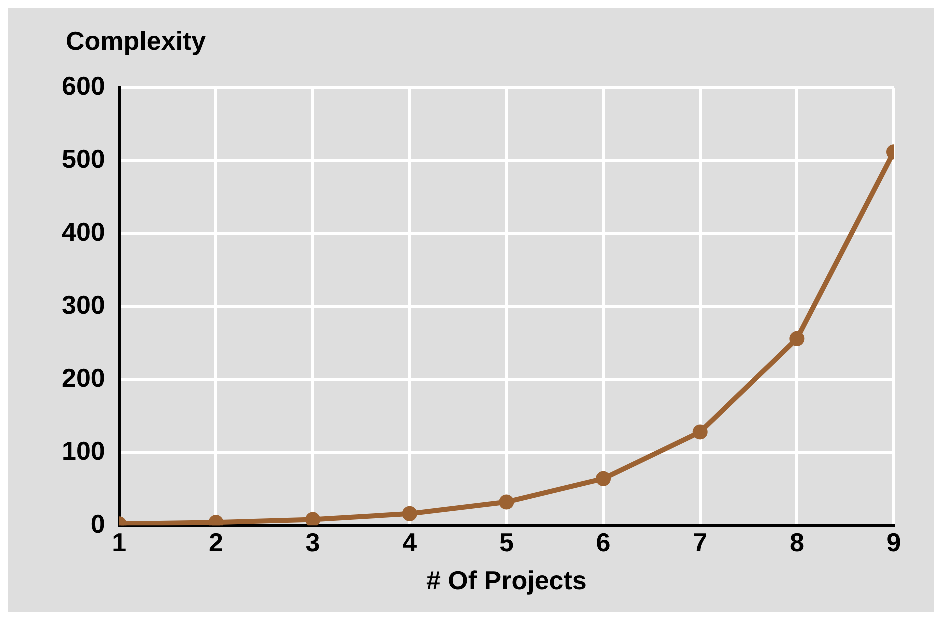  I want to click on y-tick-label: 600, so click(84, 86).